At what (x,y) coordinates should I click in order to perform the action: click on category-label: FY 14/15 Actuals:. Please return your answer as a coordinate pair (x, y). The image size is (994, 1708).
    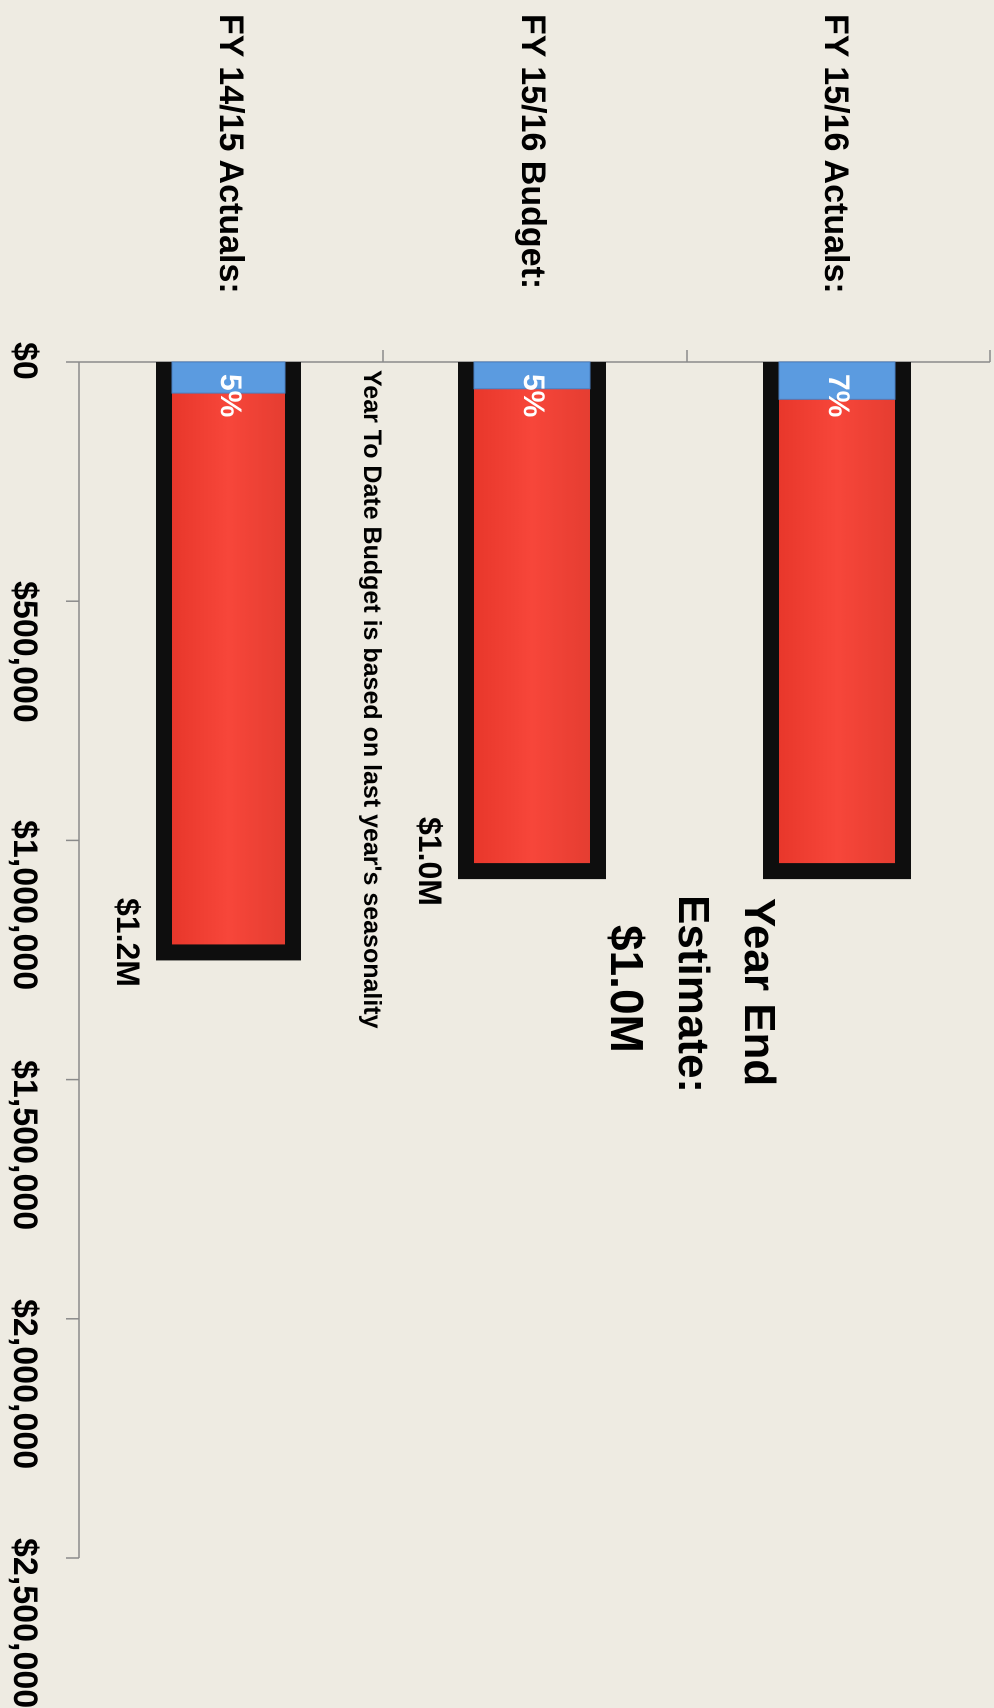
    Looking at the image, I should click on (231, 154).